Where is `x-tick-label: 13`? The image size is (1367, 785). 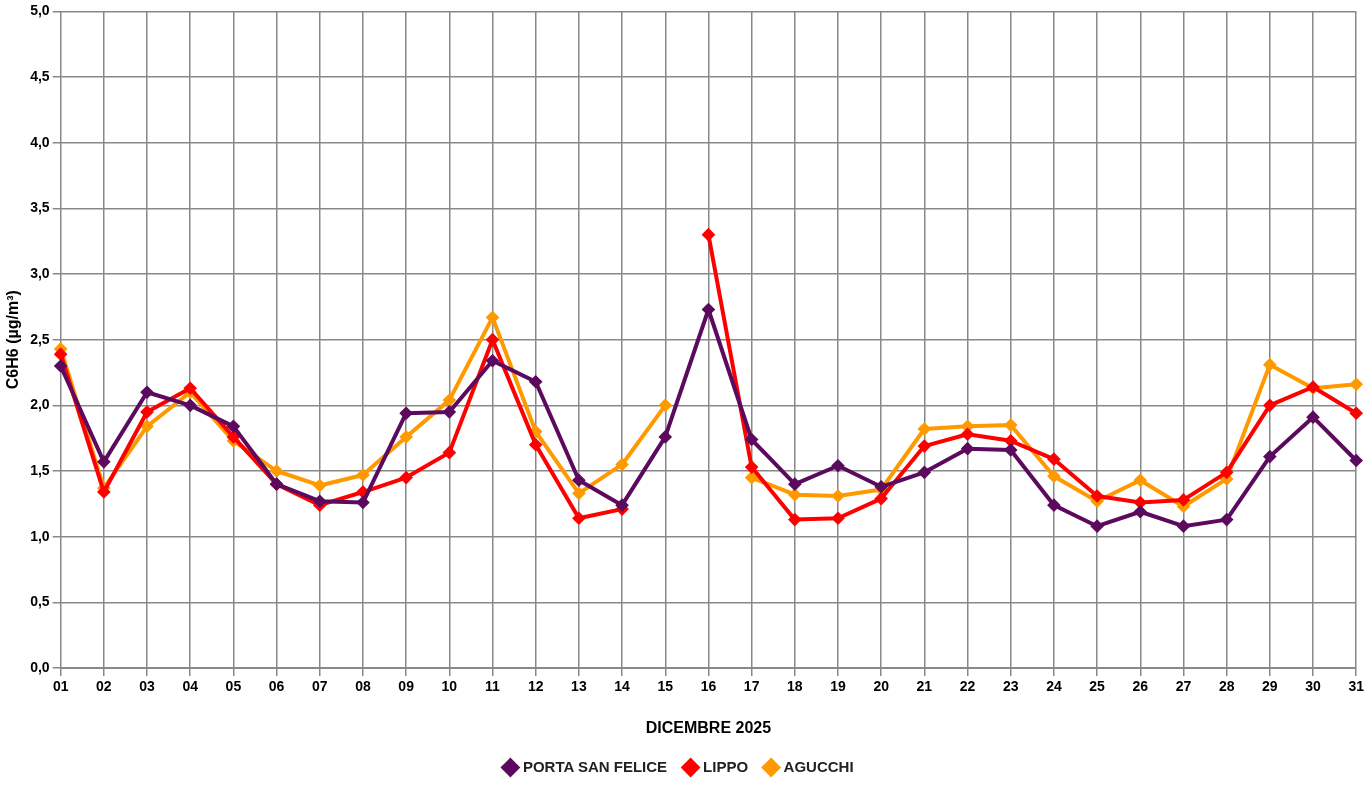 x-tick-label: 13 is located at coordinates (579, 686).